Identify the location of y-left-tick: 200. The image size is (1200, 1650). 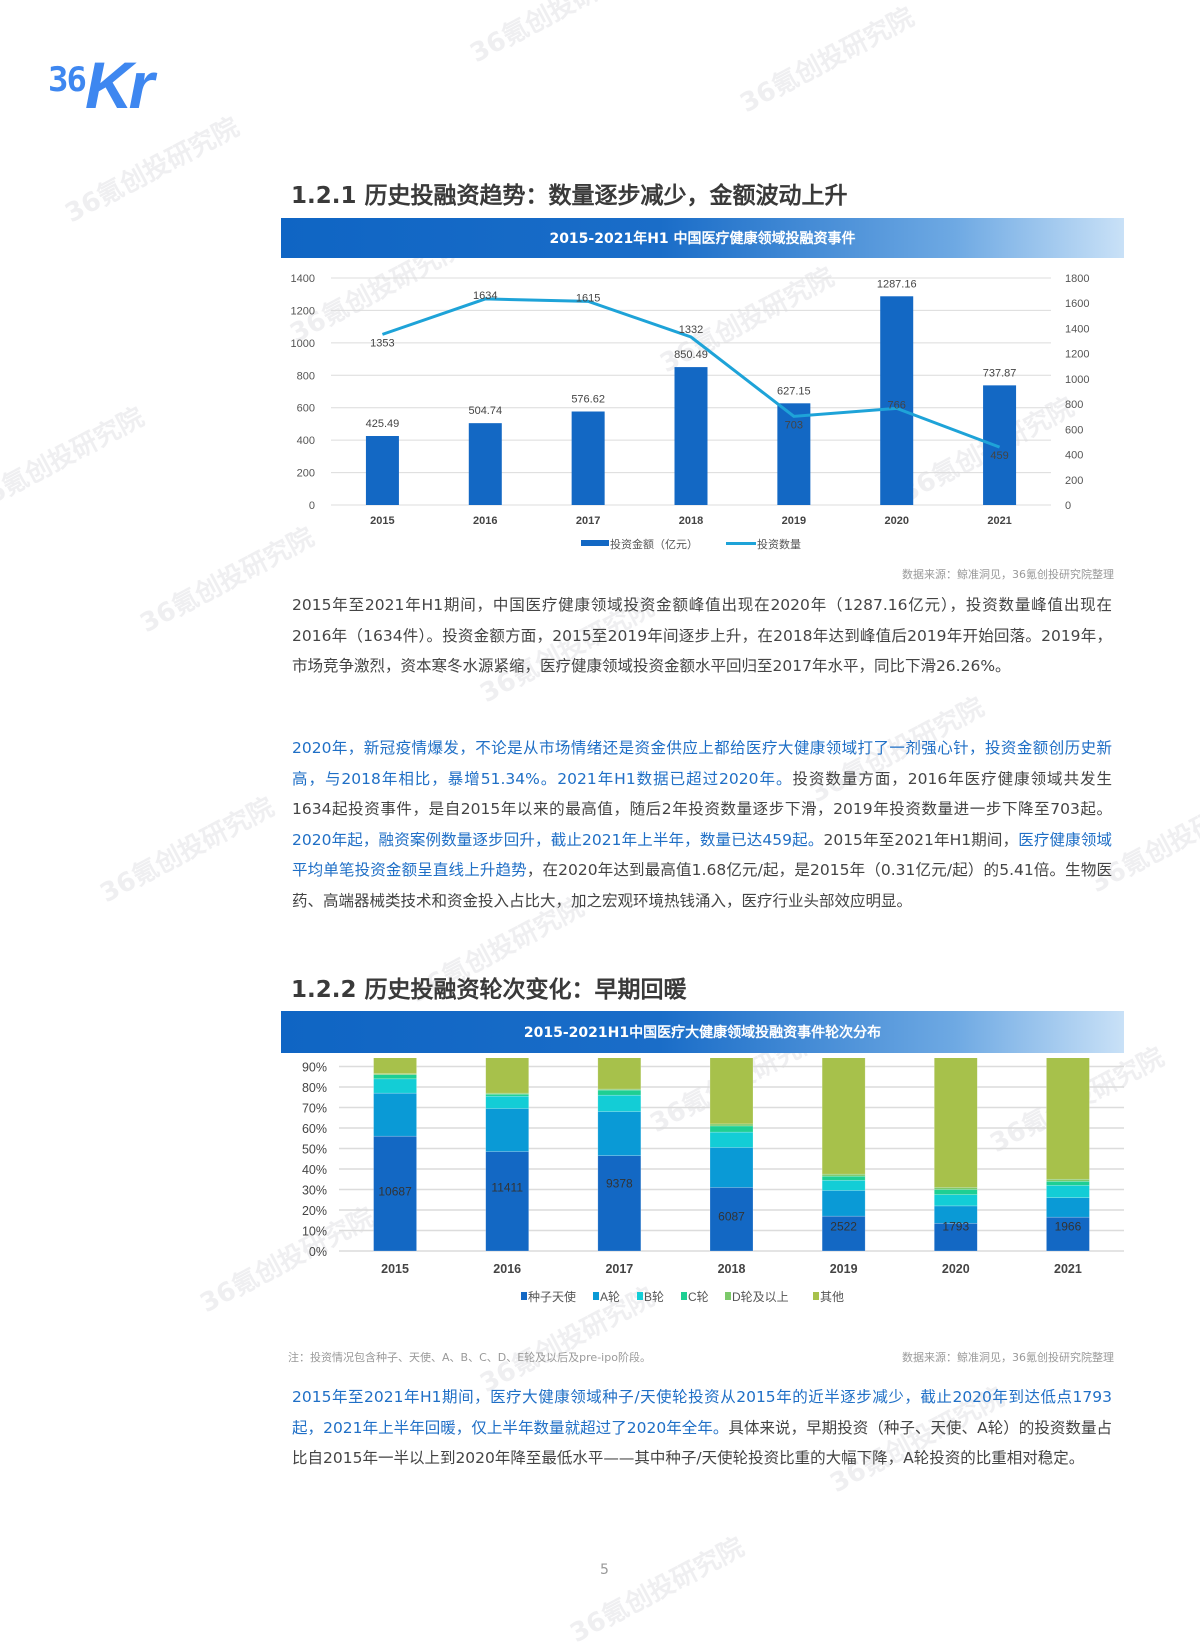
(306, 474).